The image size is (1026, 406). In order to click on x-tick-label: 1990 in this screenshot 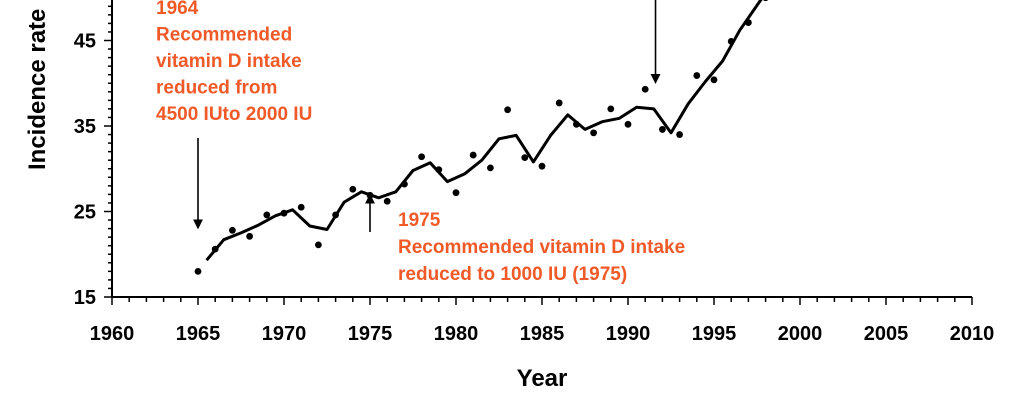, I will do `click(628, 334)`.